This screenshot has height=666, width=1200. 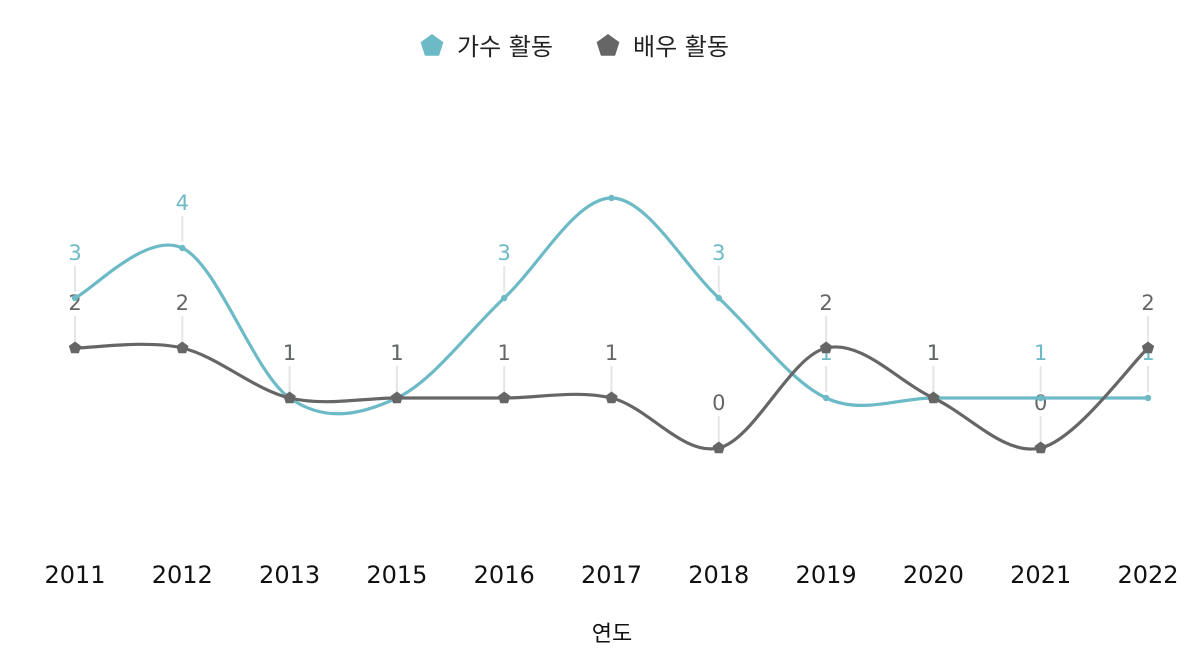 What do you see at coordinates (182, 303) in the screenshot?
I see `data-label-2-2012: 2` at bounding box center [182, 303].